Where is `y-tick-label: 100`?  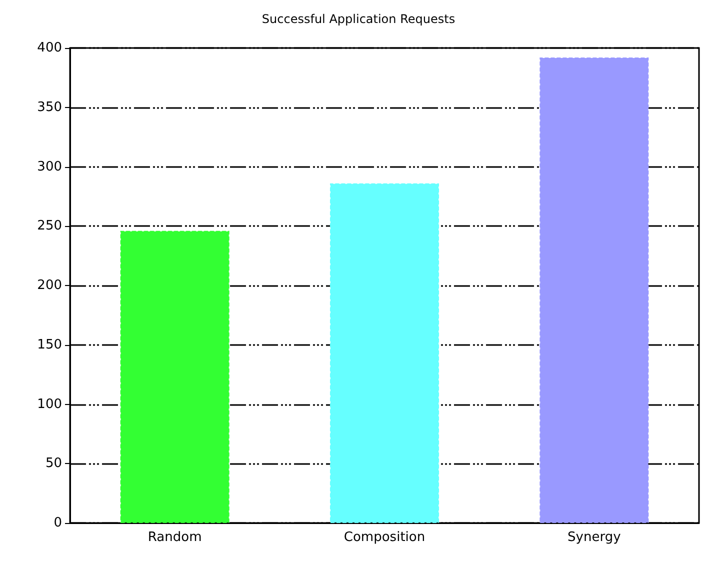 y-tick-label: 100 is located at coordinates (49, 404).